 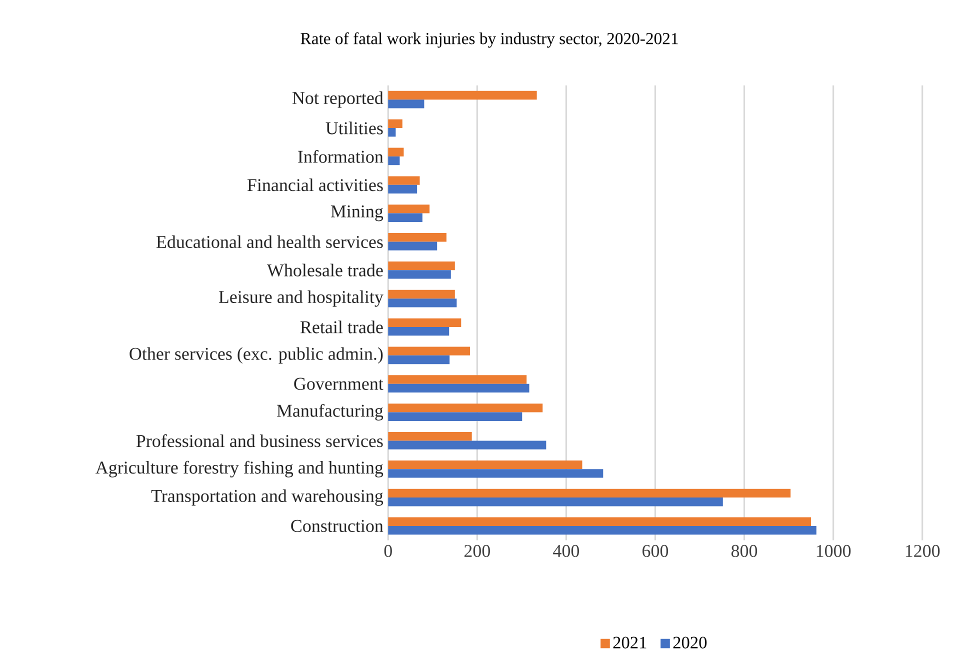 I want to click on y-tick-label: Transportation and warehousing, so click(x=267, y=498).